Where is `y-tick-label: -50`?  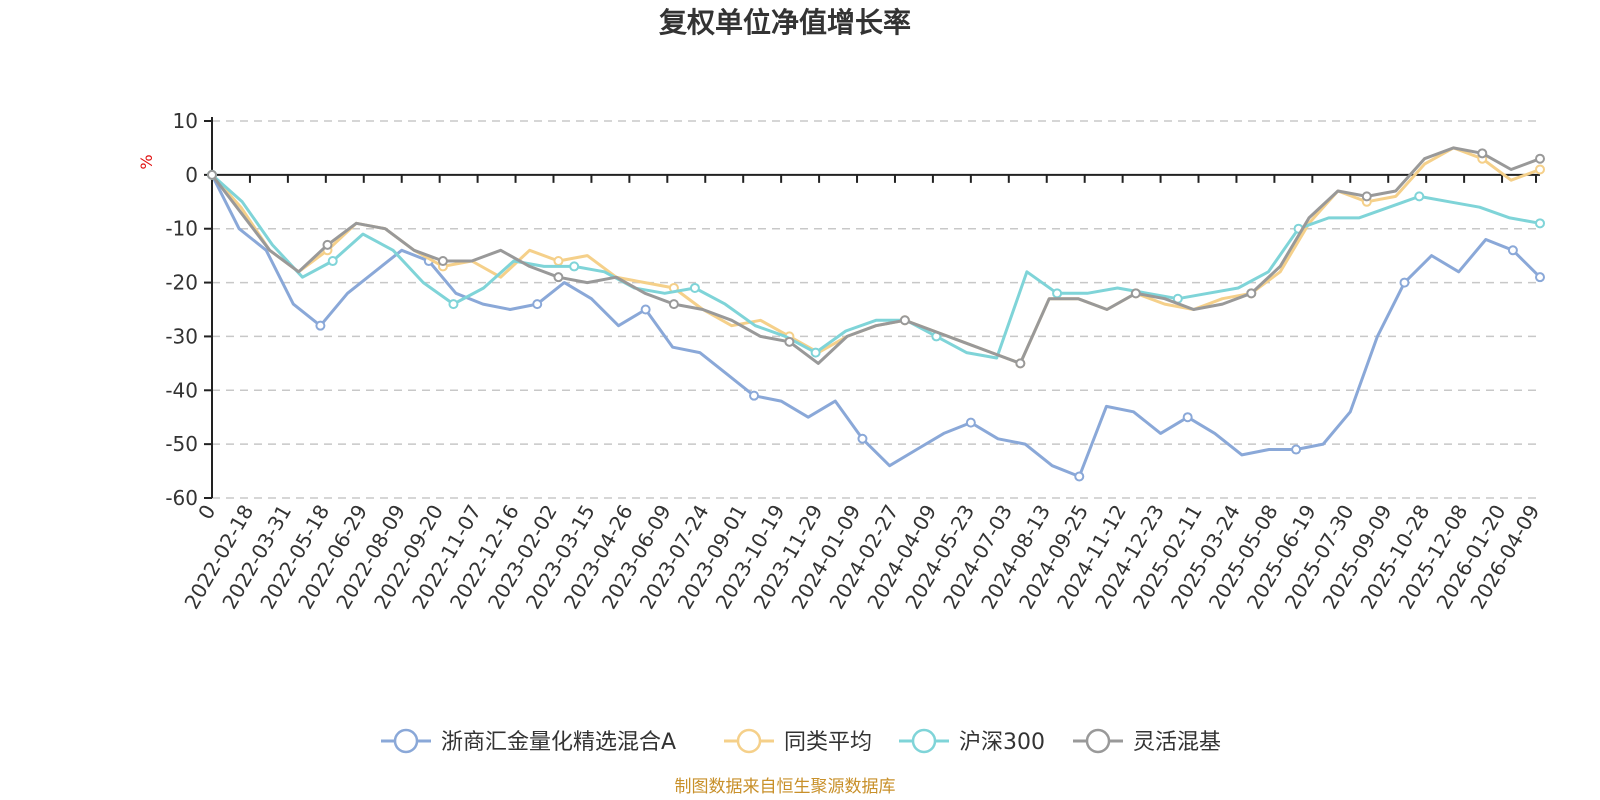 y-tick-label: -50 is located at coordinates (181, 444).